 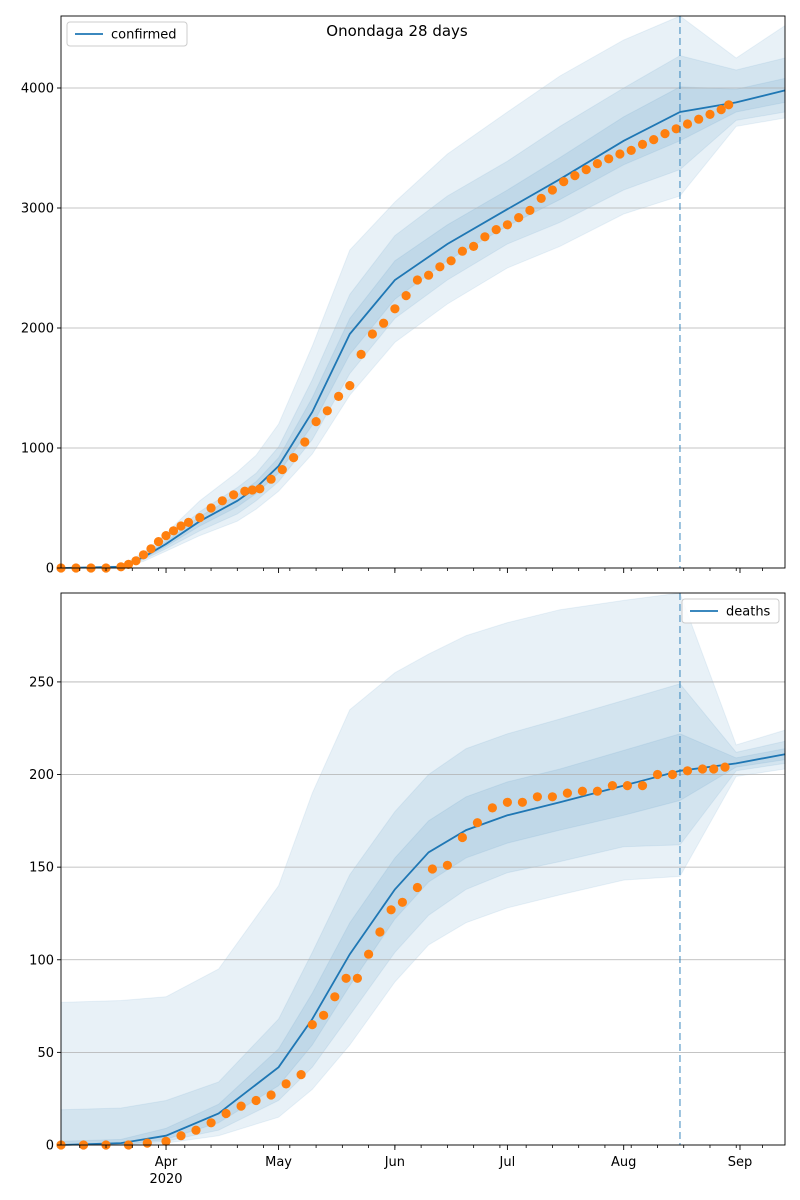 What do you see at coordinates (45, 1053) in the screenshot?
I see `y-tick-label: 50` at bounding box center [45, 1053].